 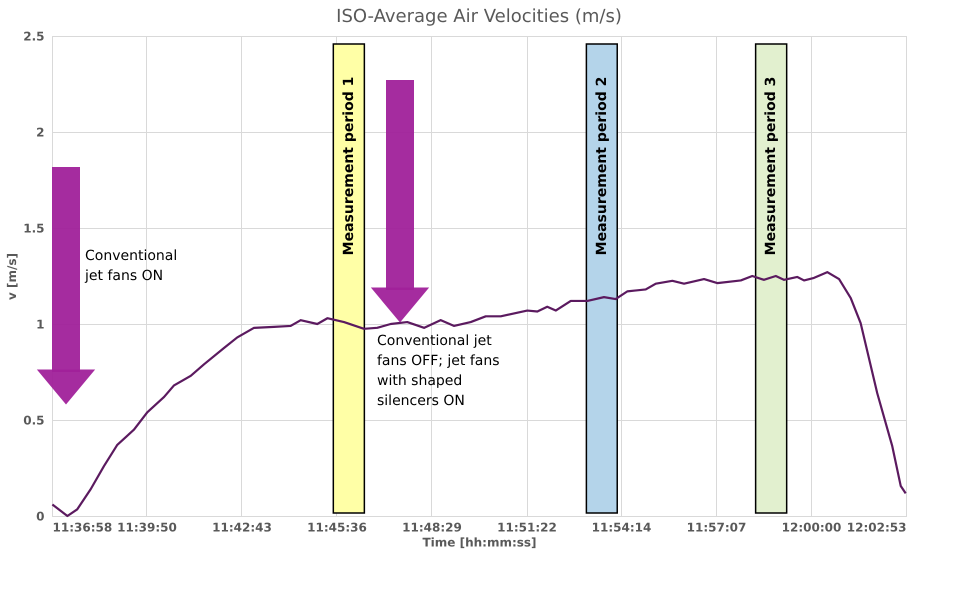 What do you see at coordinates (716, 527) in the screenshot?
I see `x-tick-label: 11:57:07` at bounding box center [716, 527].